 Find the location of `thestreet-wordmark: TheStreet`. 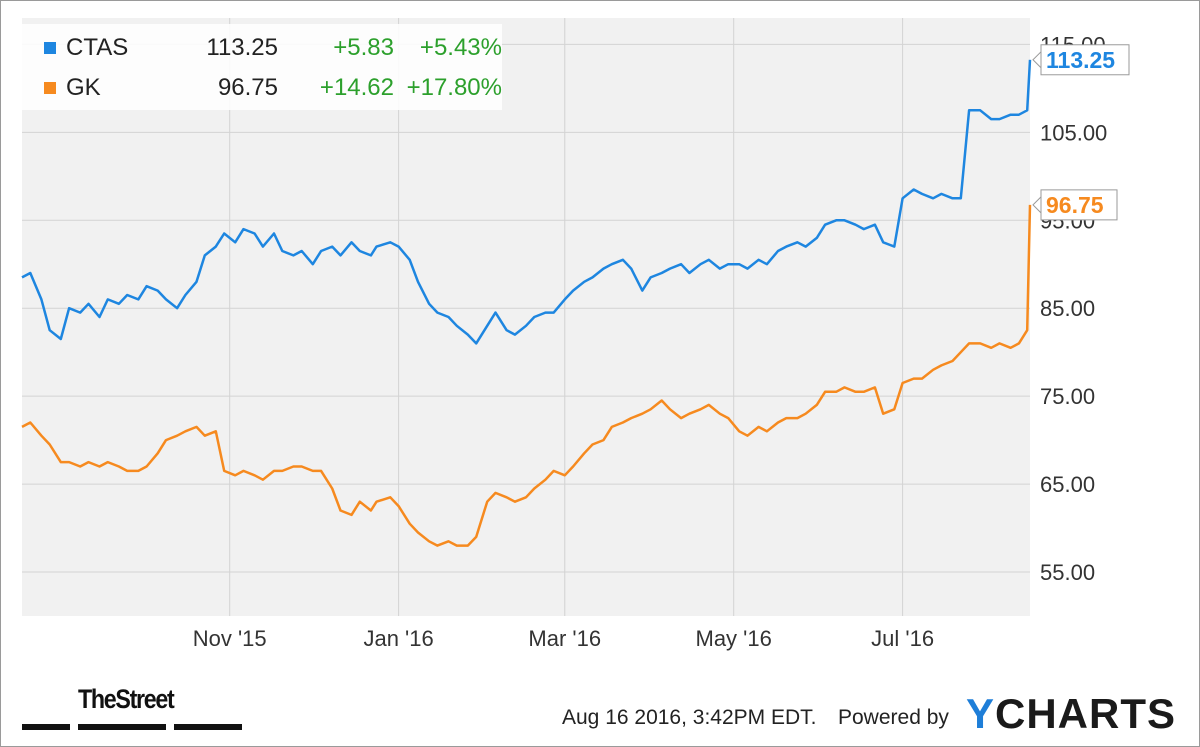

thestreet-wordmark: TheStreet is located at coordinates (126, 699).